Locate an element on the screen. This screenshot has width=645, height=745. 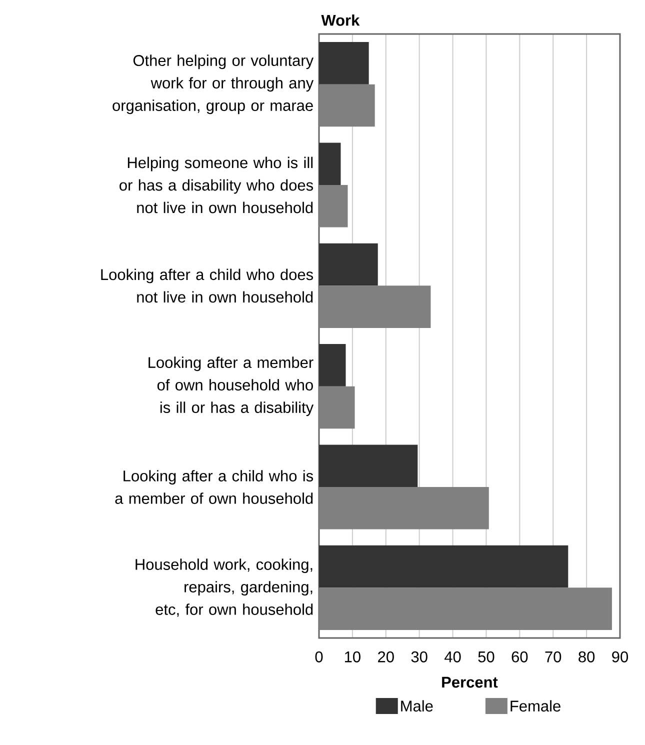
x-tick-label: 40 is located at coordinates (452, 656).